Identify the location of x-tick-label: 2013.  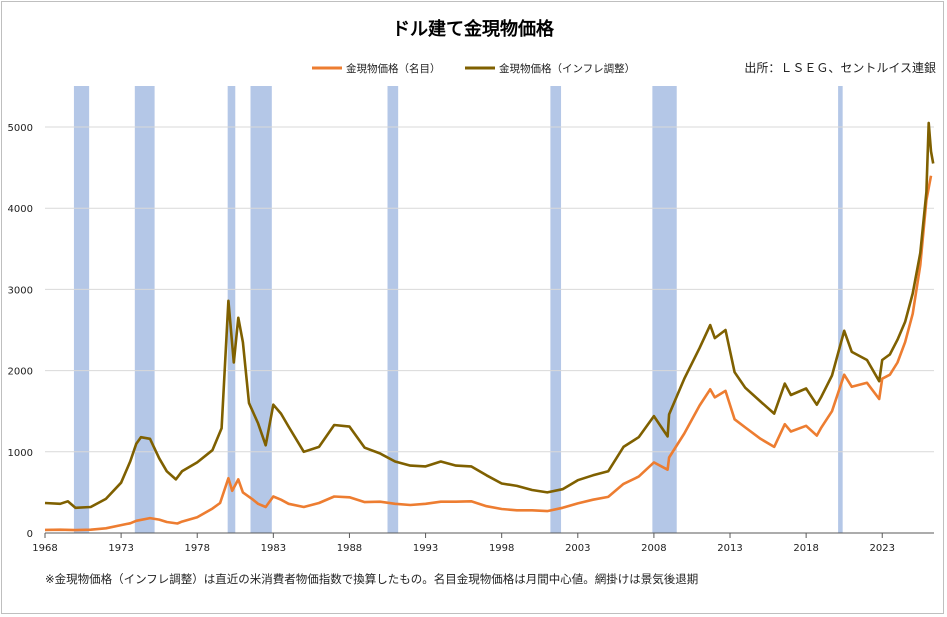
(729, 548).